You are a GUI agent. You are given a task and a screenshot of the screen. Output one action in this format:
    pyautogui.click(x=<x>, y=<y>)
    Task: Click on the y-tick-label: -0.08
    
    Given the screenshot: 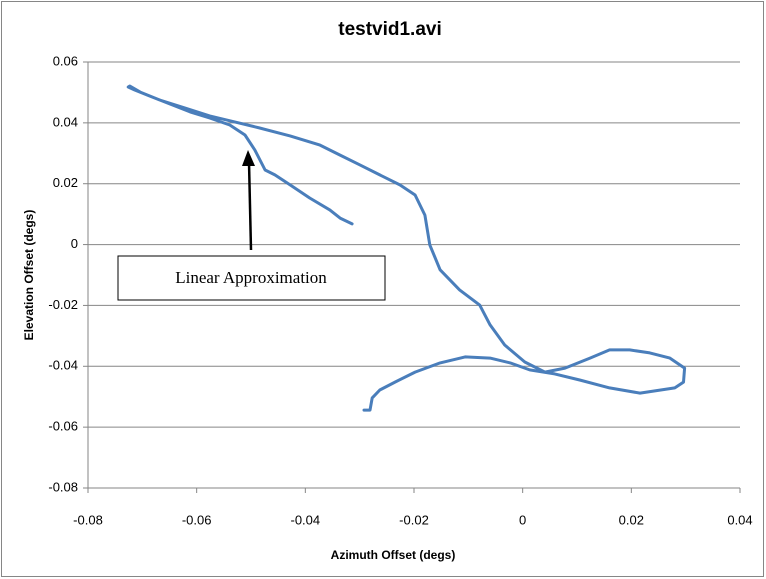 What is the action you would take?
    pyautogui.click(x=63, y=486)
    